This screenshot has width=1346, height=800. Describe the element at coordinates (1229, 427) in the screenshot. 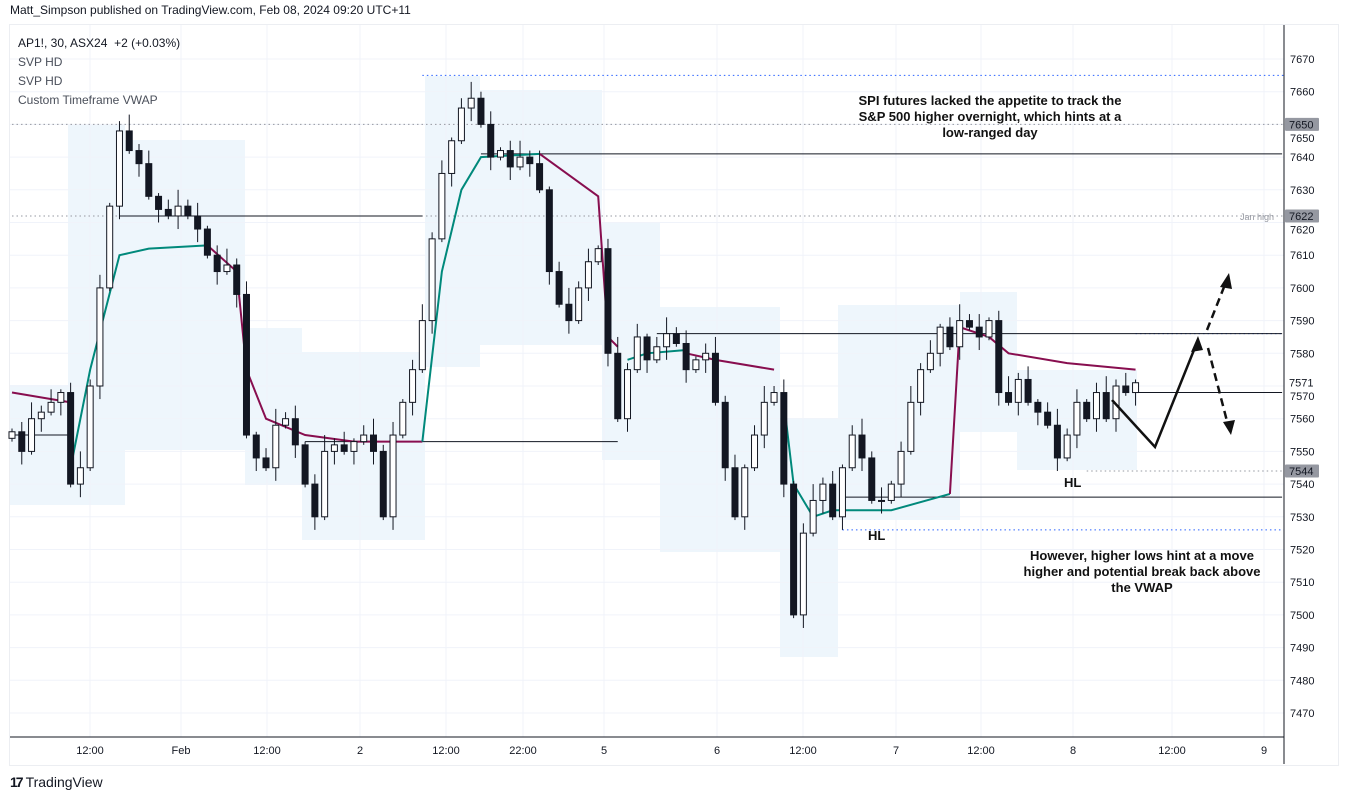

I see `arrowhead-down-icon` at that location.